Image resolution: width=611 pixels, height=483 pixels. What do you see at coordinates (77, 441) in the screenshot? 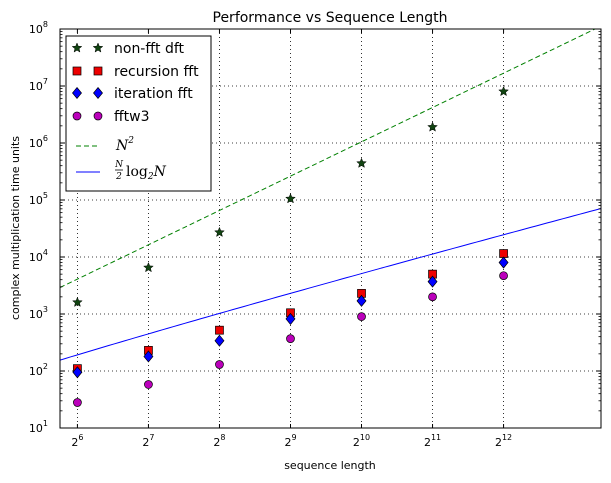
I see `x-tick-label: 26` at bounding box center [77, 441].